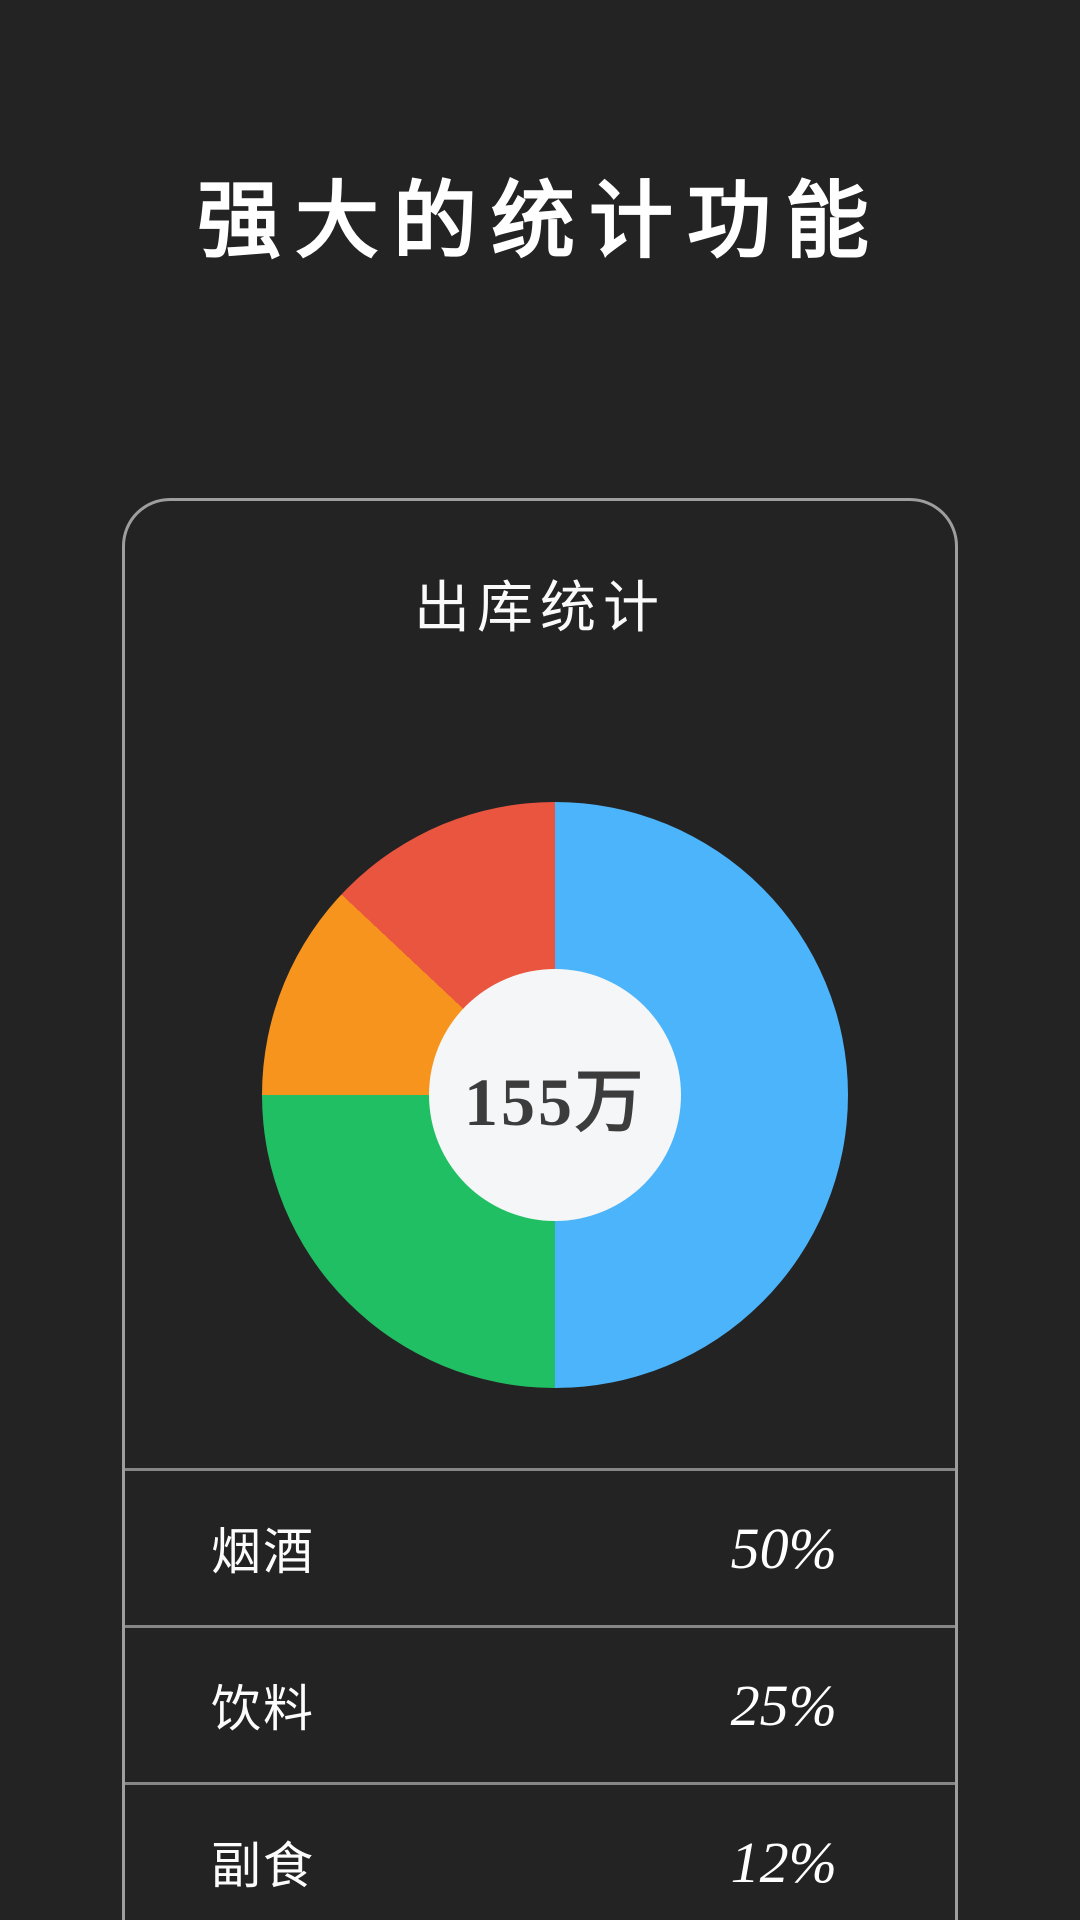  What do you see at coordinates (783, 1548) in the screenshot?
I see `legend-row-percent: 50%` at bounding box center [783, 1548].